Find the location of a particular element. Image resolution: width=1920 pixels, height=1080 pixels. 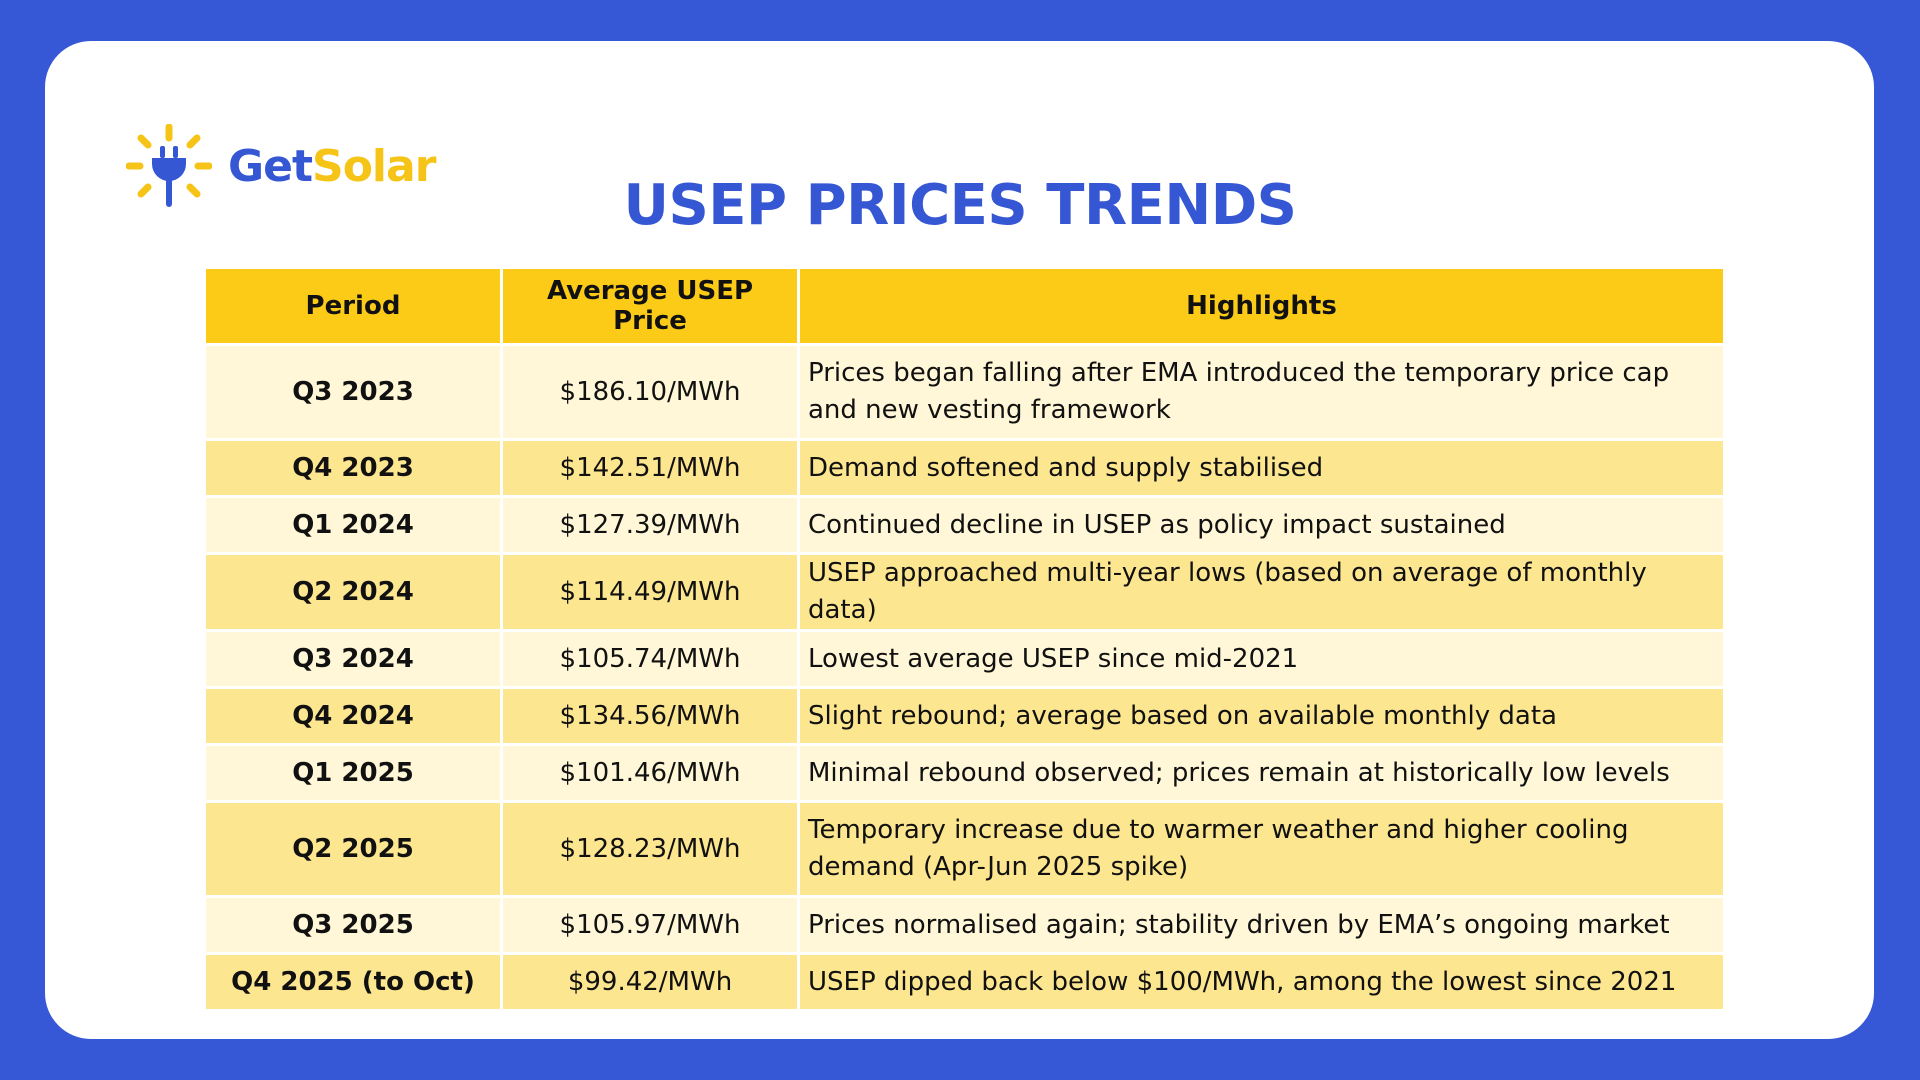

price-cell: $127.39/MWh is located at coordinates (650, 525).